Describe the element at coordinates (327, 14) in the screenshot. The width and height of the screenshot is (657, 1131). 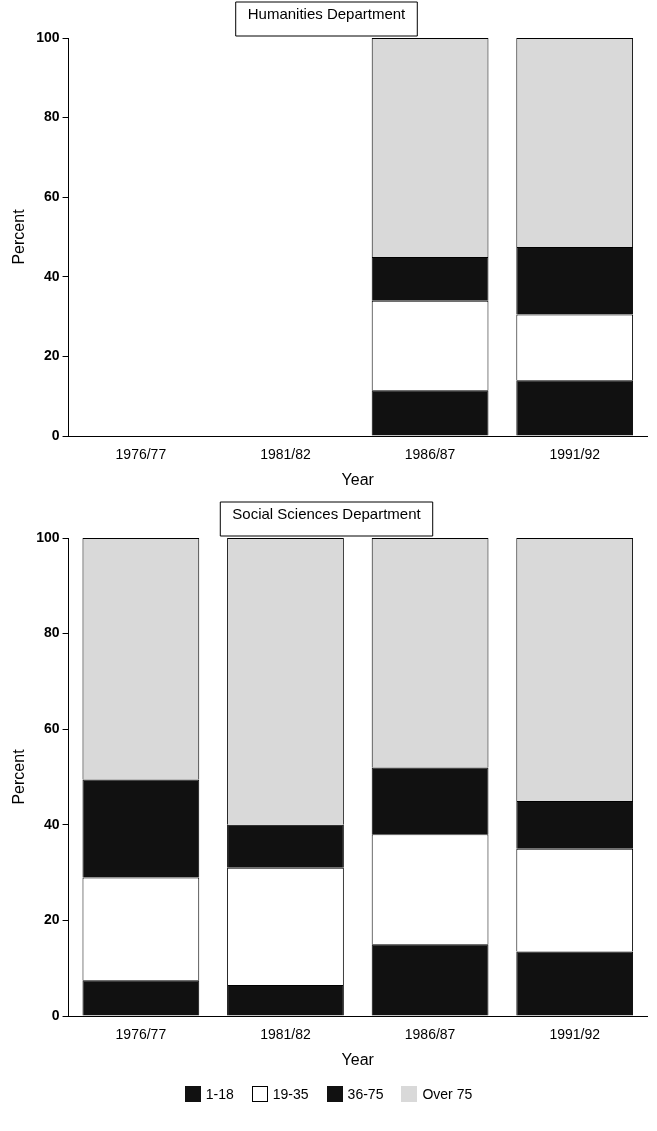
I see `chart-title: Humanities Department` at that location.